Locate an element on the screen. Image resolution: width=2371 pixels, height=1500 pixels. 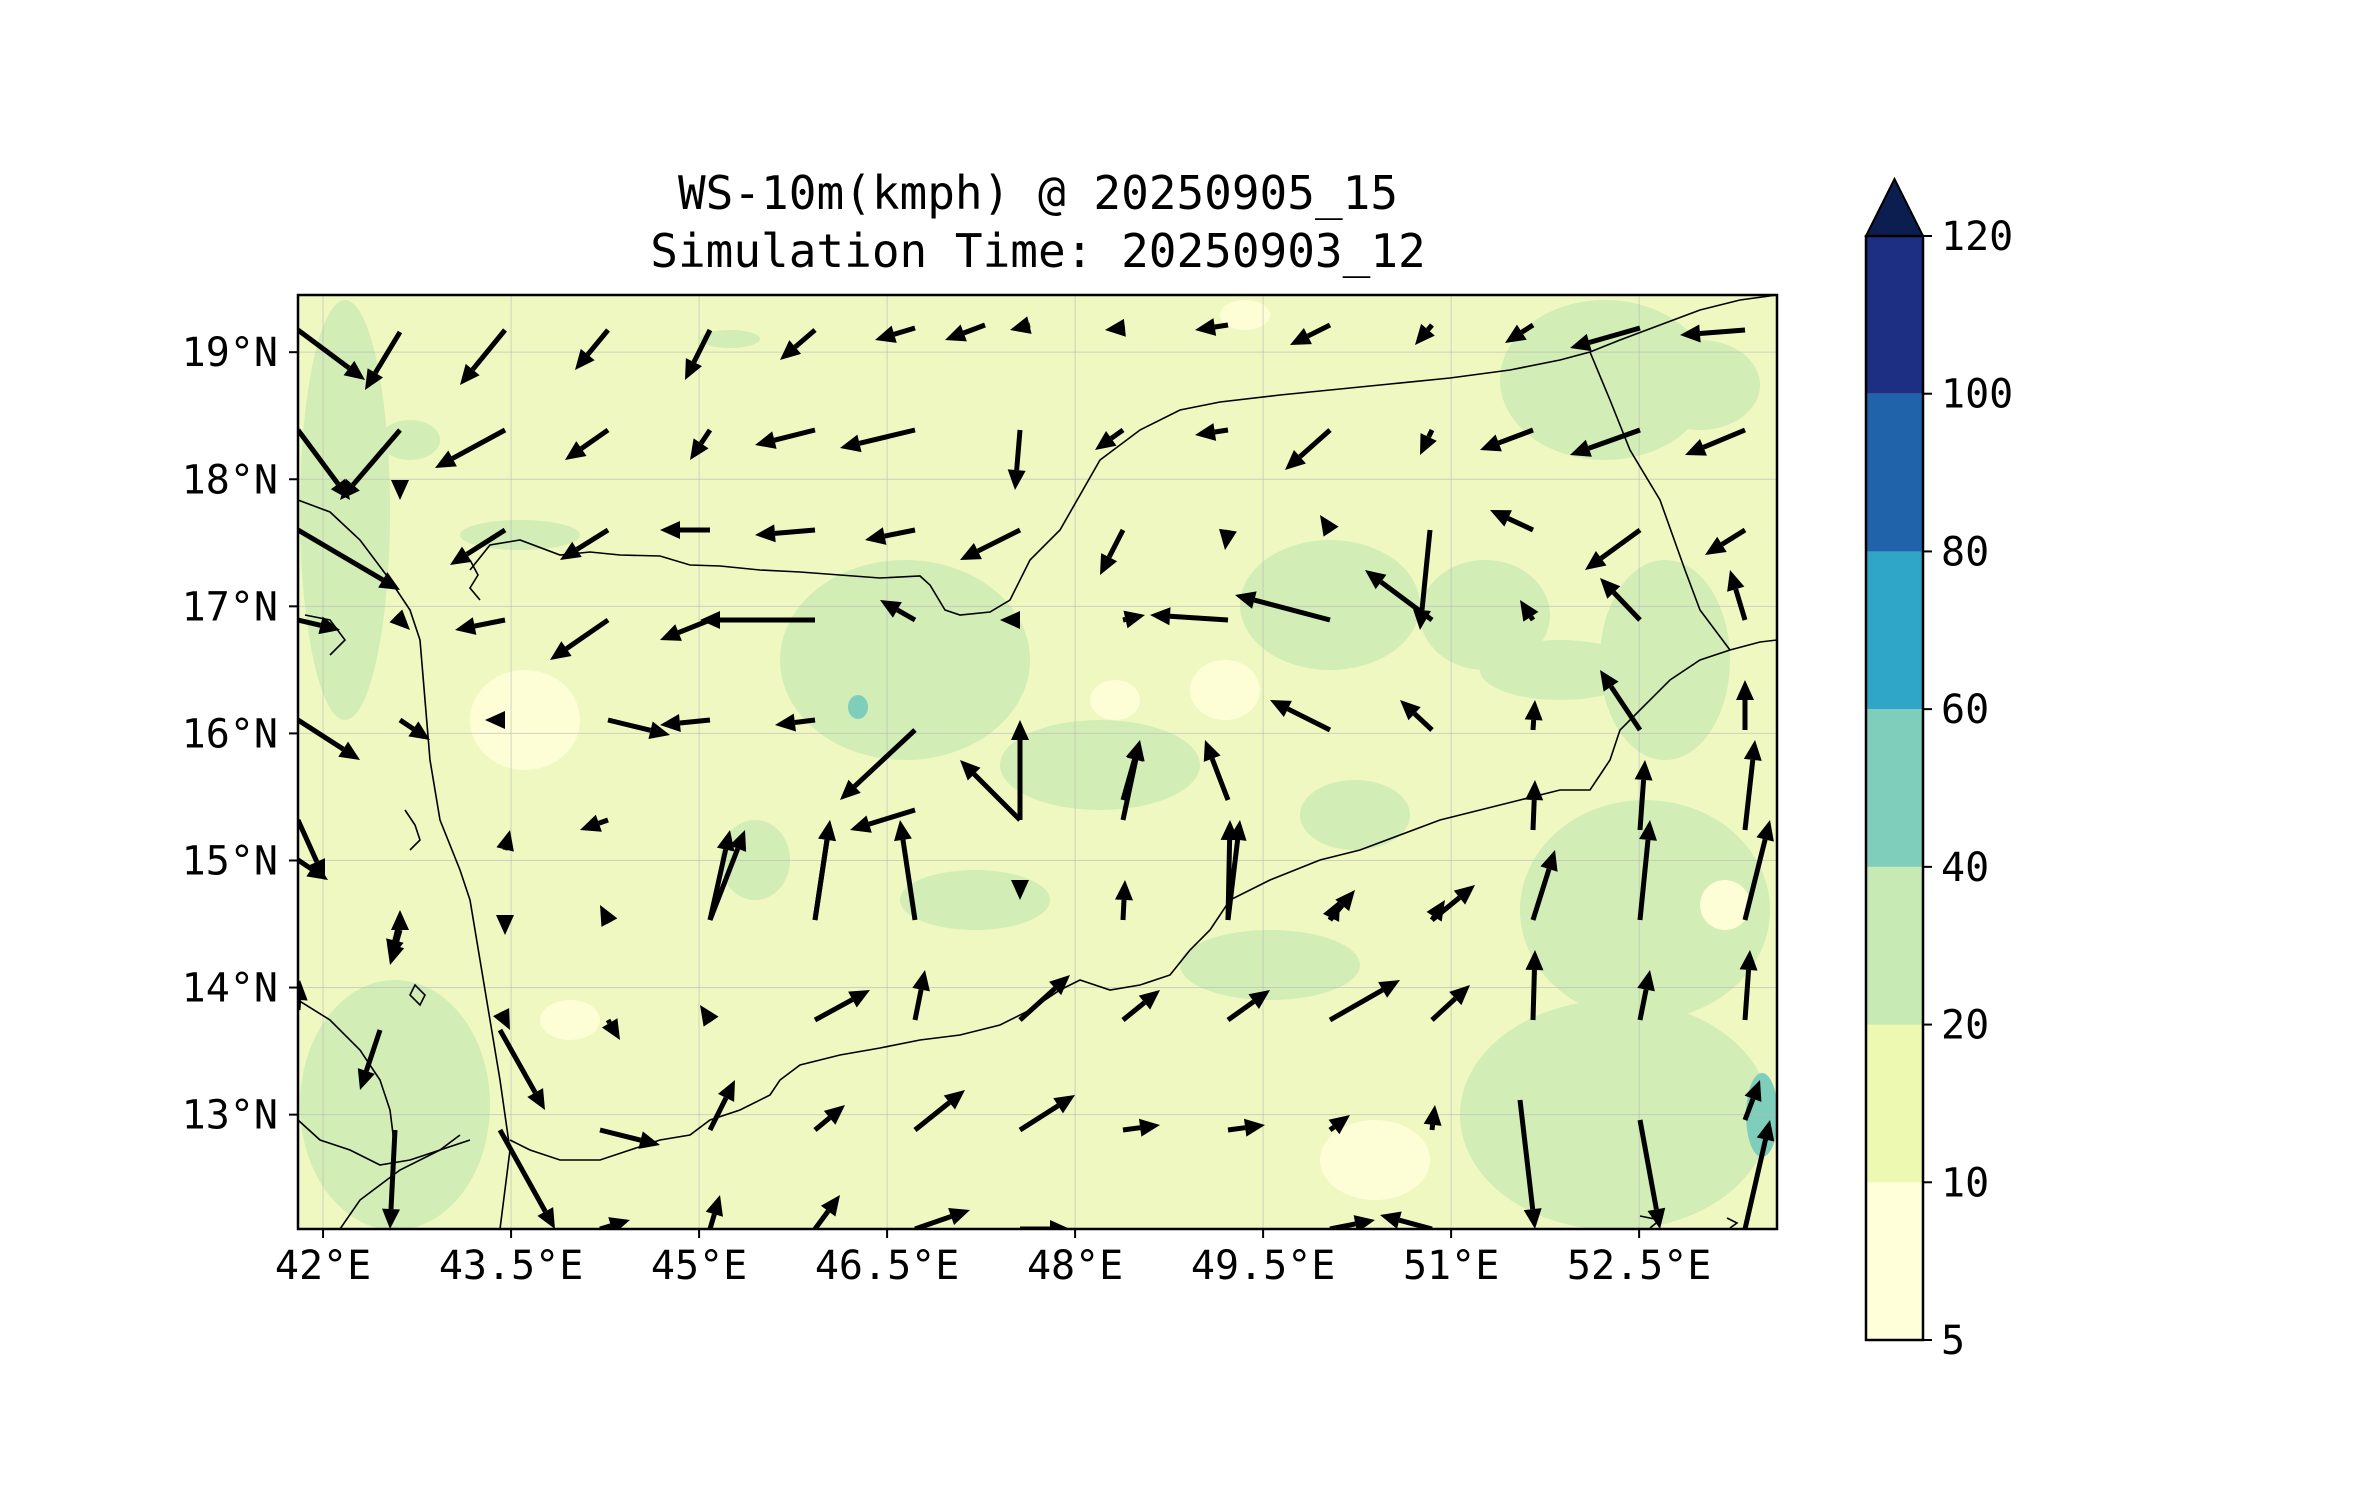
lon-tick-label: 46.5°E is located at coordinates (887, 1266).